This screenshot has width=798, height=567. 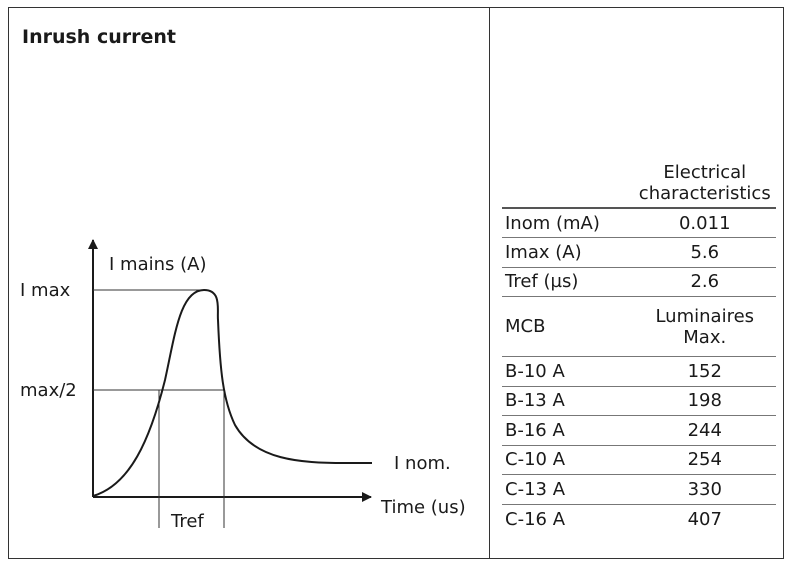 I want to click on table-row: C-13 A 330, so click(x=639, y=489).